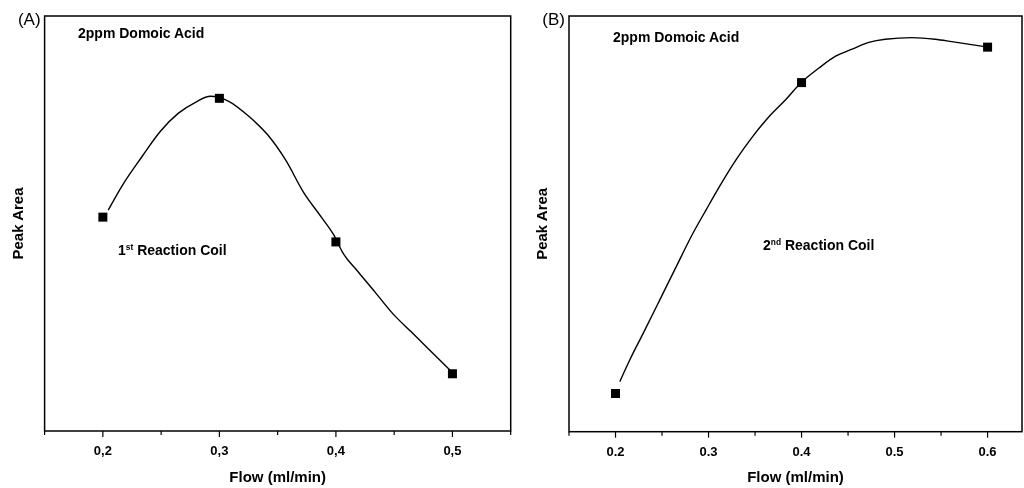  Describe the element at coordinates (802, 451) in the screenshot. I see `x-tick-label: 0.4` at that location.